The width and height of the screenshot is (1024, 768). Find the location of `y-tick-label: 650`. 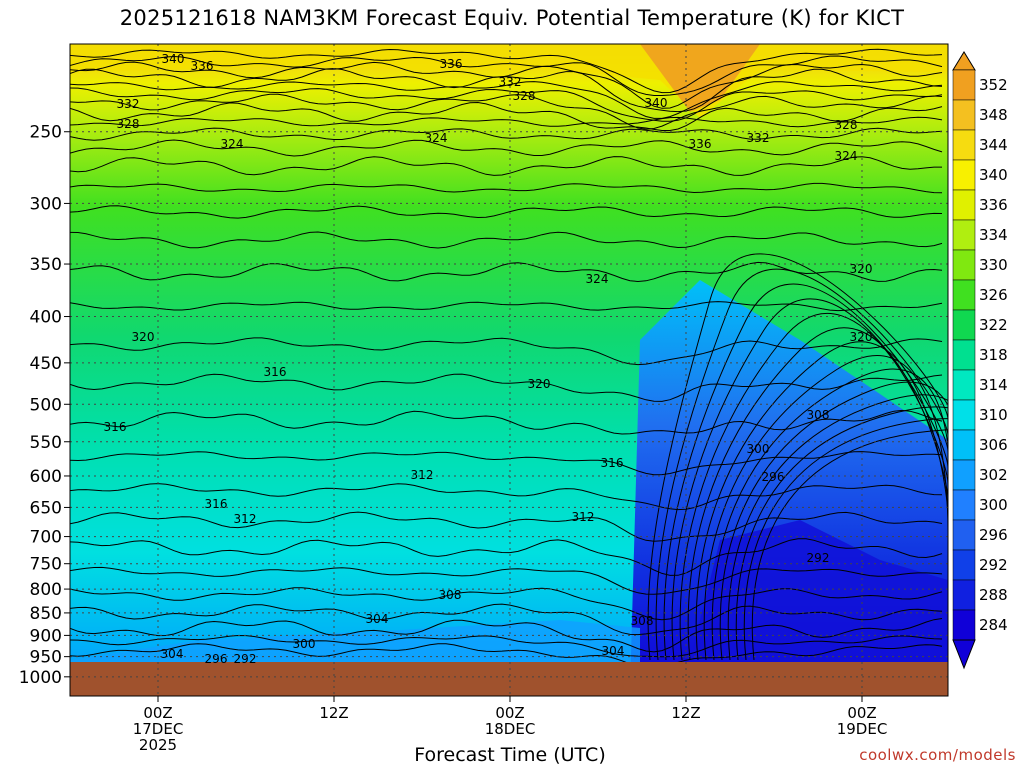

y-tick-label: 650 is located at coordinates (46, 508).